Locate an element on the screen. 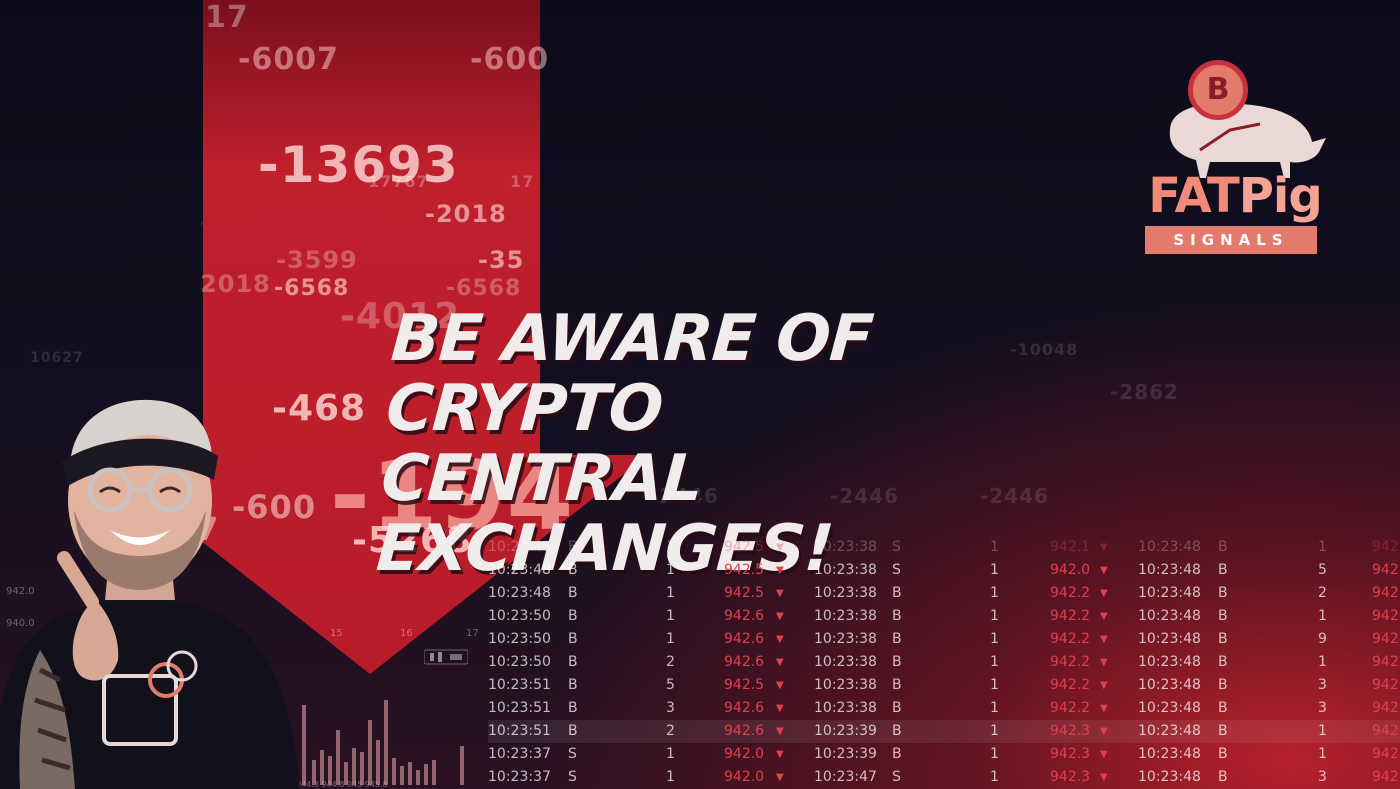 Image resolution: width=1400 pixels, height=789 pixels. axis-label: 940.0 is located at coordinates (20, 623).